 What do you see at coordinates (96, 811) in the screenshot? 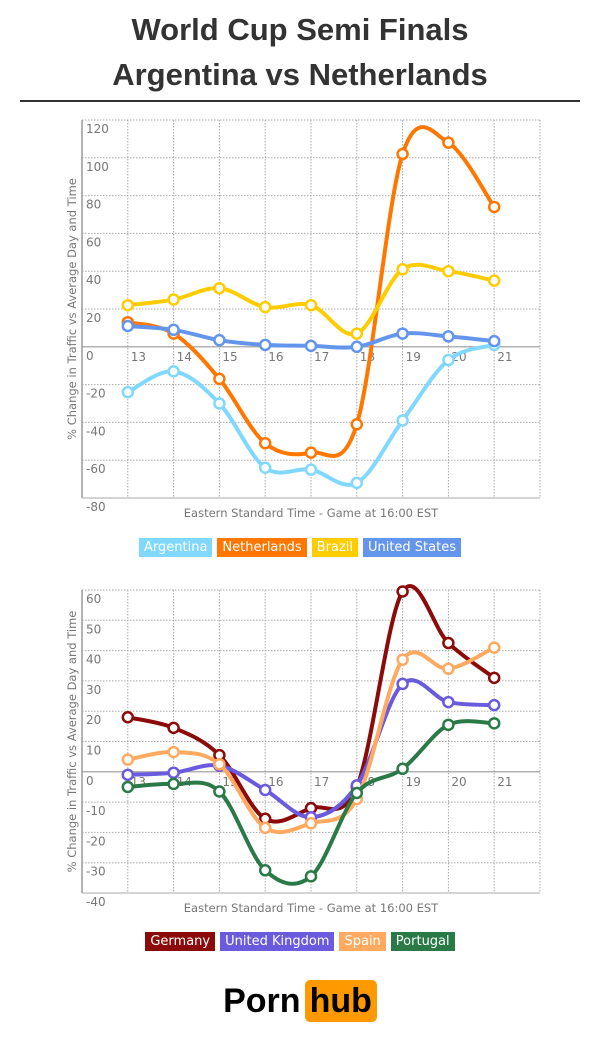
I see `y-tick-label: -10` at bounding box center [96, 811].